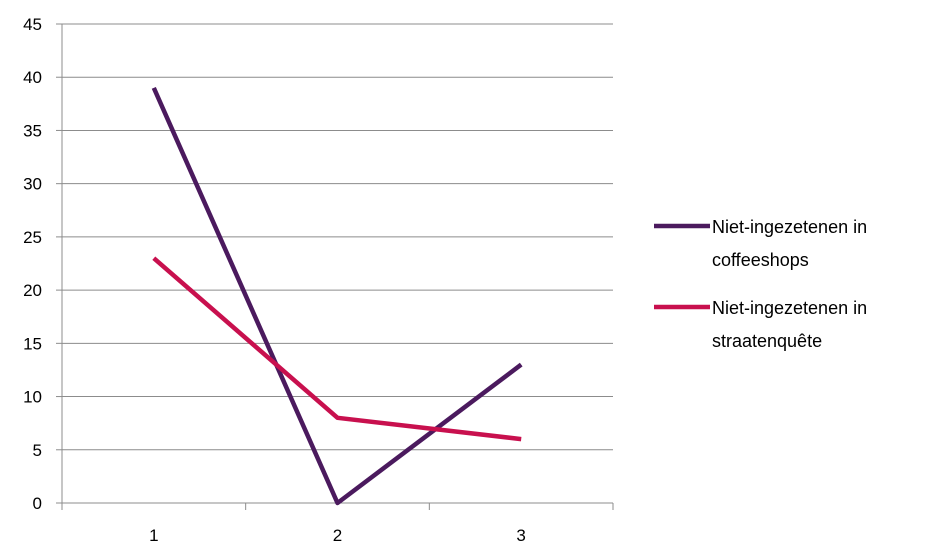  Describe the element at coordinates (32, 343) in the screenshot. I see `y-tick-label: 15` at that location.